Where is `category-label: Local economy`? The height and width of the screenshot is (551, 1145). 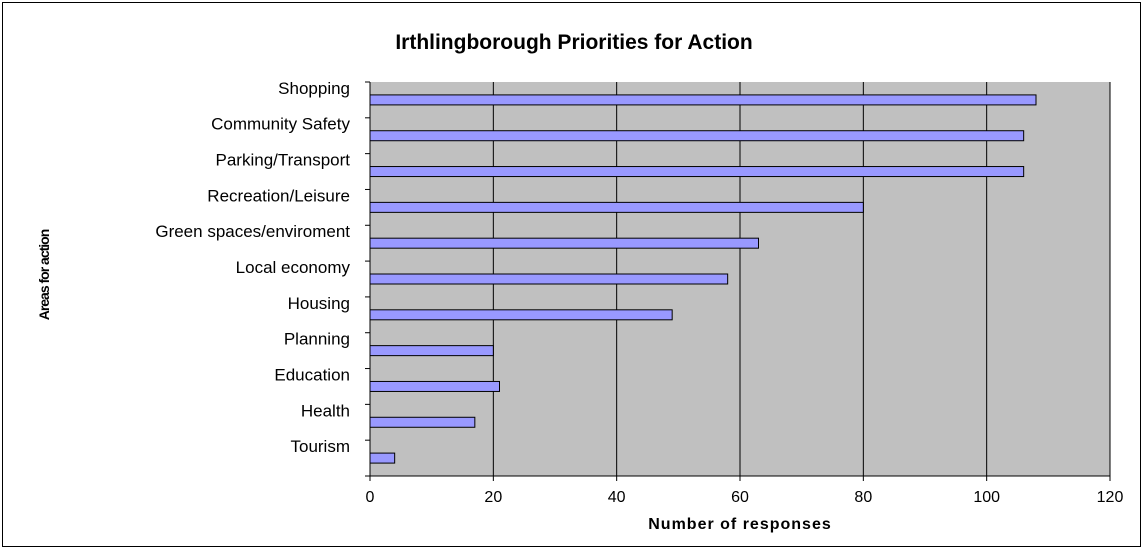 category-label: Local economy is located at coordinates (293, 267).